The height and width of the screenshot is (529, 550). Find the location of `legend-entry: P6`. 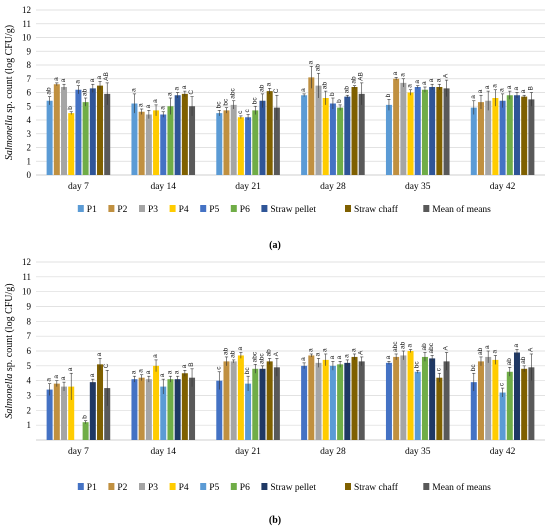

legend-entry: P6 is located at coordinates (245, 210).